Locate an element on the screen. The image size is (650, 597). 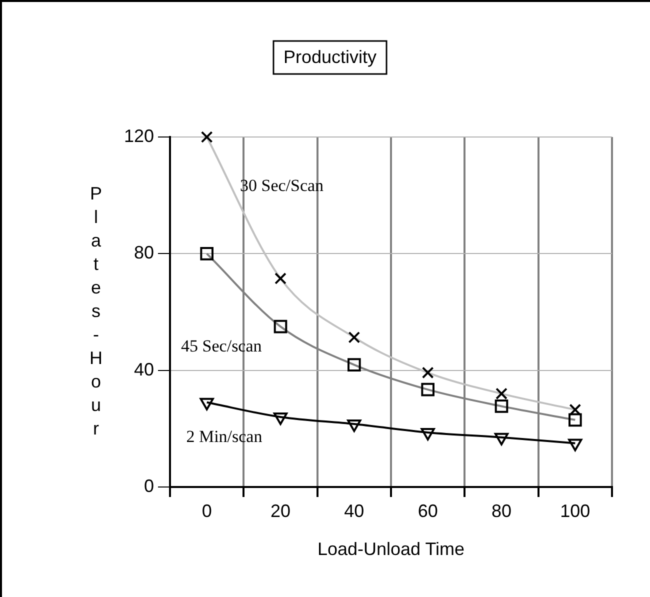
y-tick-label: 40 is located at coordinates (144, 369).